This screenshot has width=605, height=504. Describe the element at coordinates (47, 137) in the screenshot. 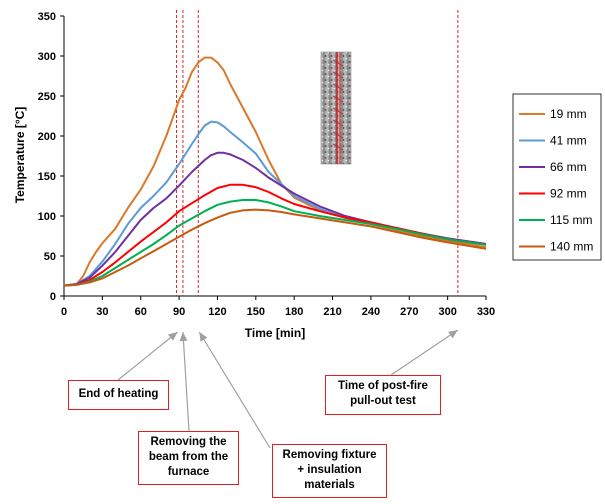

I see `y-tick-label: 200` at that location.